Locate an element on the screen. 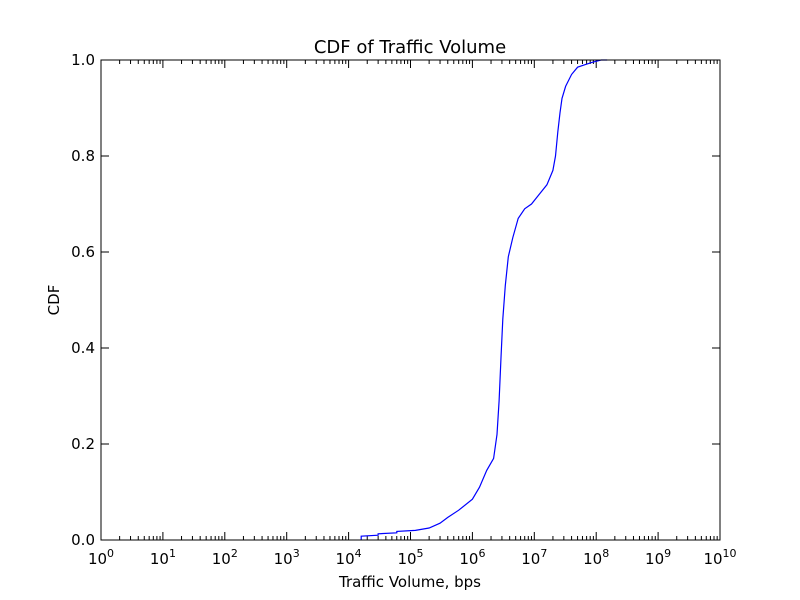  x-tick-label: 10¹ is located at coordinates (163, 557).